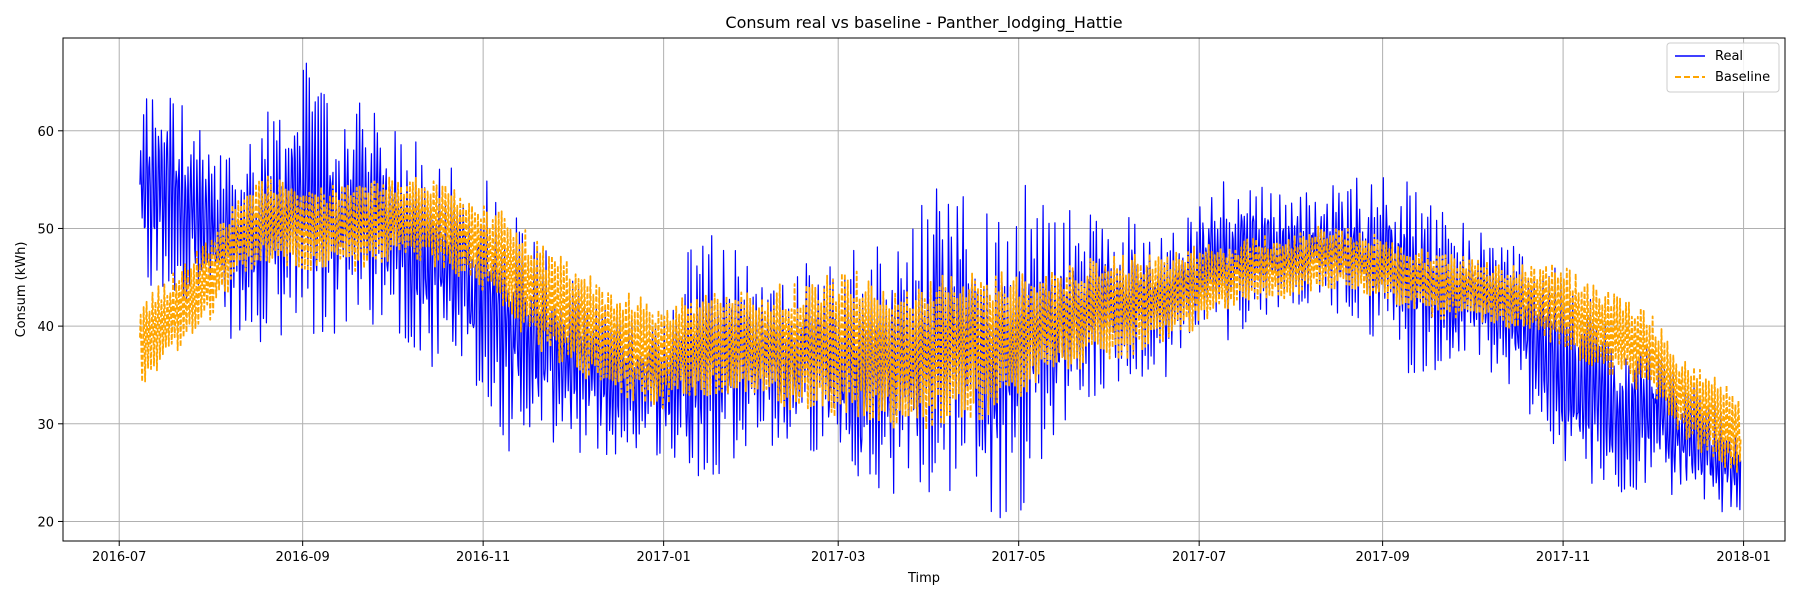  Describe the element at coordinates (302, 557) in the screenshot. I see `x-tick-label: 2016-09` at that location.